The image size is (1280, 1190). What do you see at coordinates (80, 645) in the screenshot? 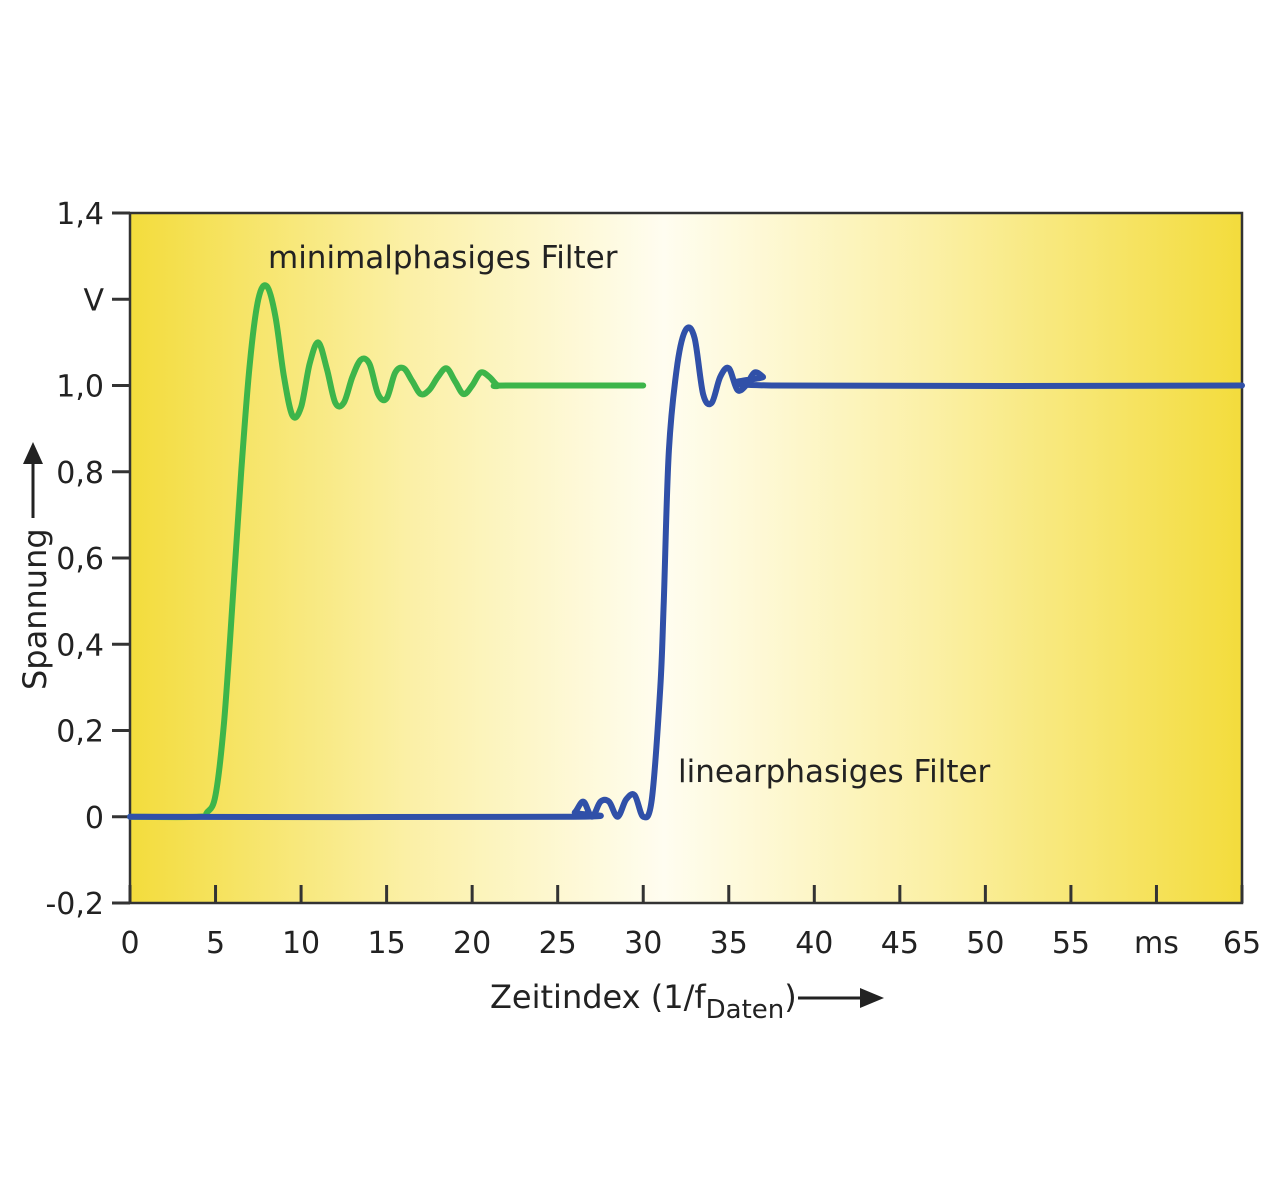
I see `y-tick-label: 0,4` at bounding box center [80, 645].